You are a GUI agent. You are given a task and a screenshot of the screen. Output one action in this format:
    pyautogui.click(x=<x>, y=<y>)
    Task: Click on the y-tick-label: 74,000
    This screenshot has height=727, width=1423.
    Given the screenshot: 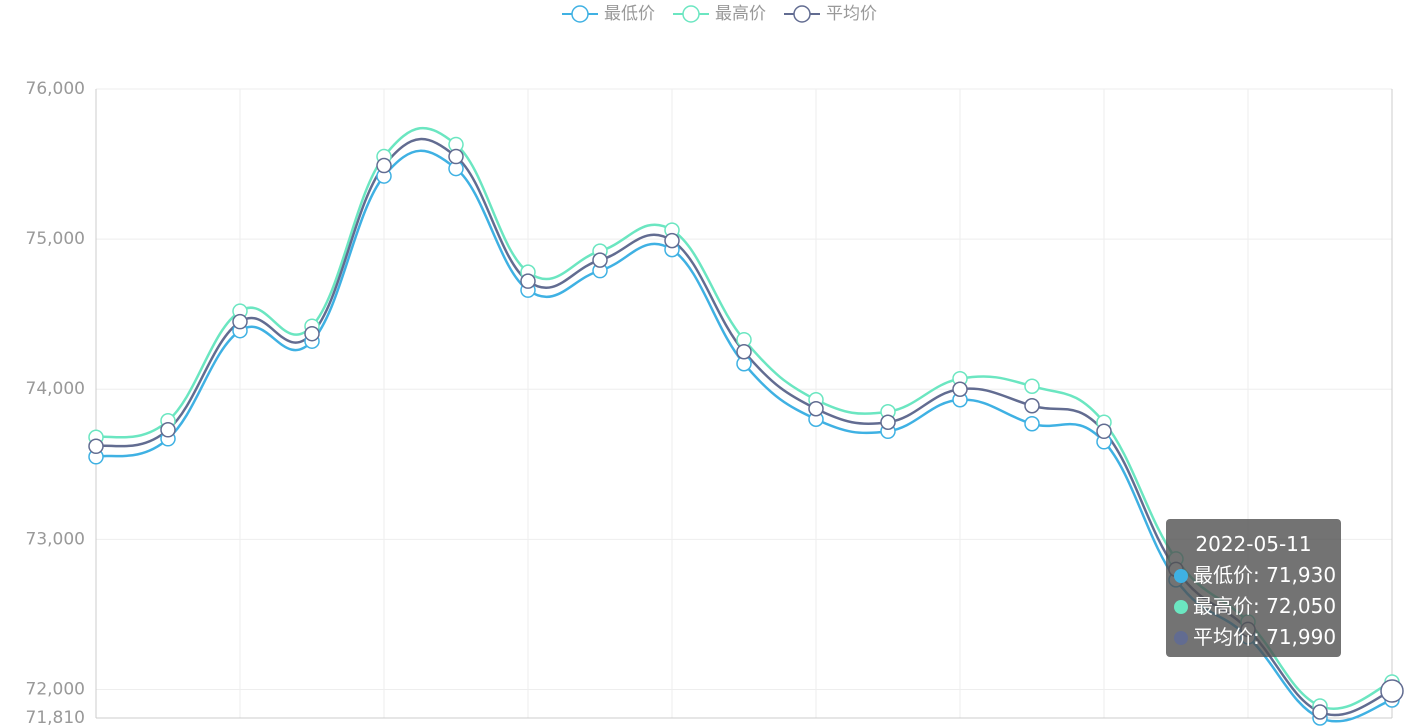 What is the action you would take?
    pyautogui.click(x=55, y=389)
    